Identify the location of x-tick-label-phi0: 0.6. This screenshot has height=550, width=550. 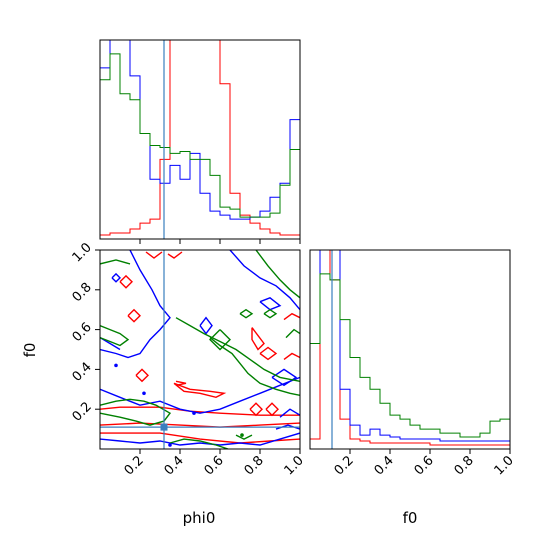
(214, 465).